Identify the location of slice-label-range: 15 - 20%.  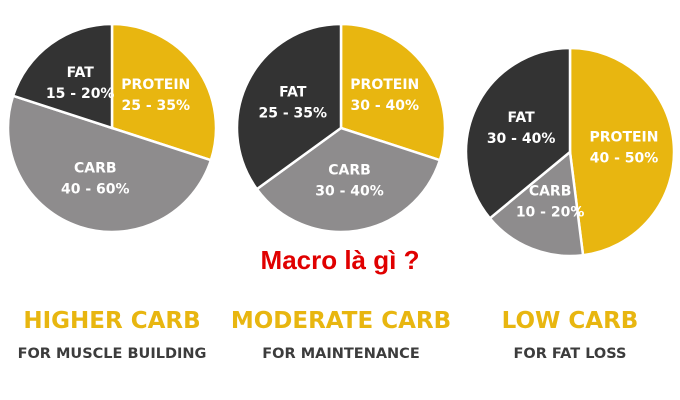
(80, 94).